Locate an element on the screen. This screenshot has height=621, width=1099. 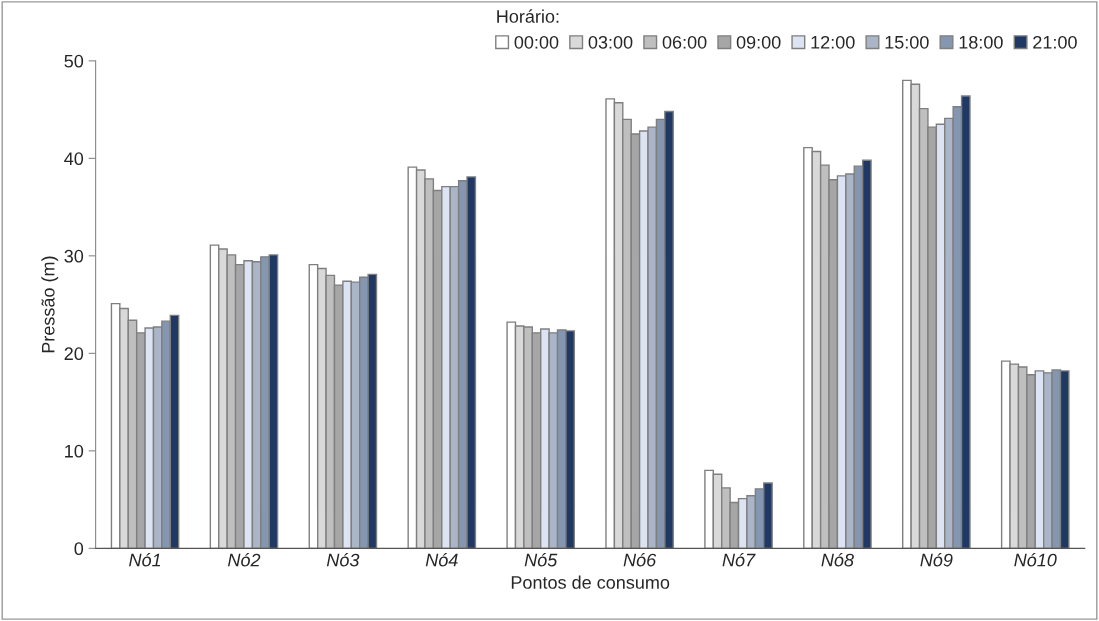
x-tick-label: Nó1 is located at coordinates (145, 559).